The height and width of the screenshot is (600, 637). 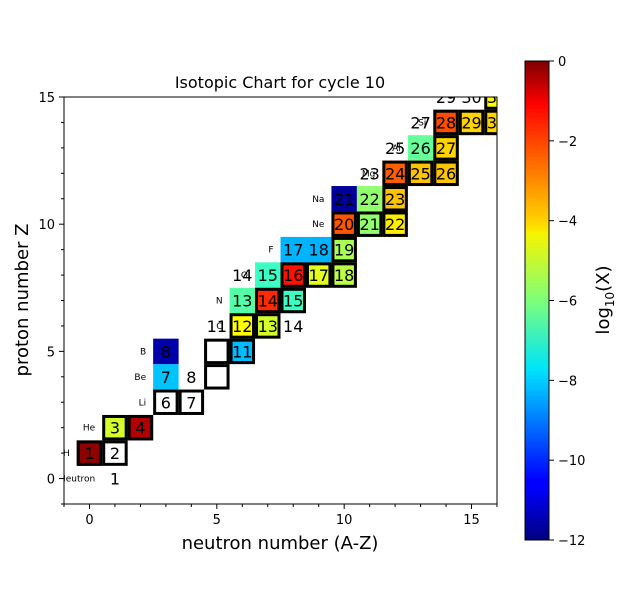 What do you see at coordinates (318, 200) in the screenshot?
I see `element-label: Na` at bounding box center [318, 200].